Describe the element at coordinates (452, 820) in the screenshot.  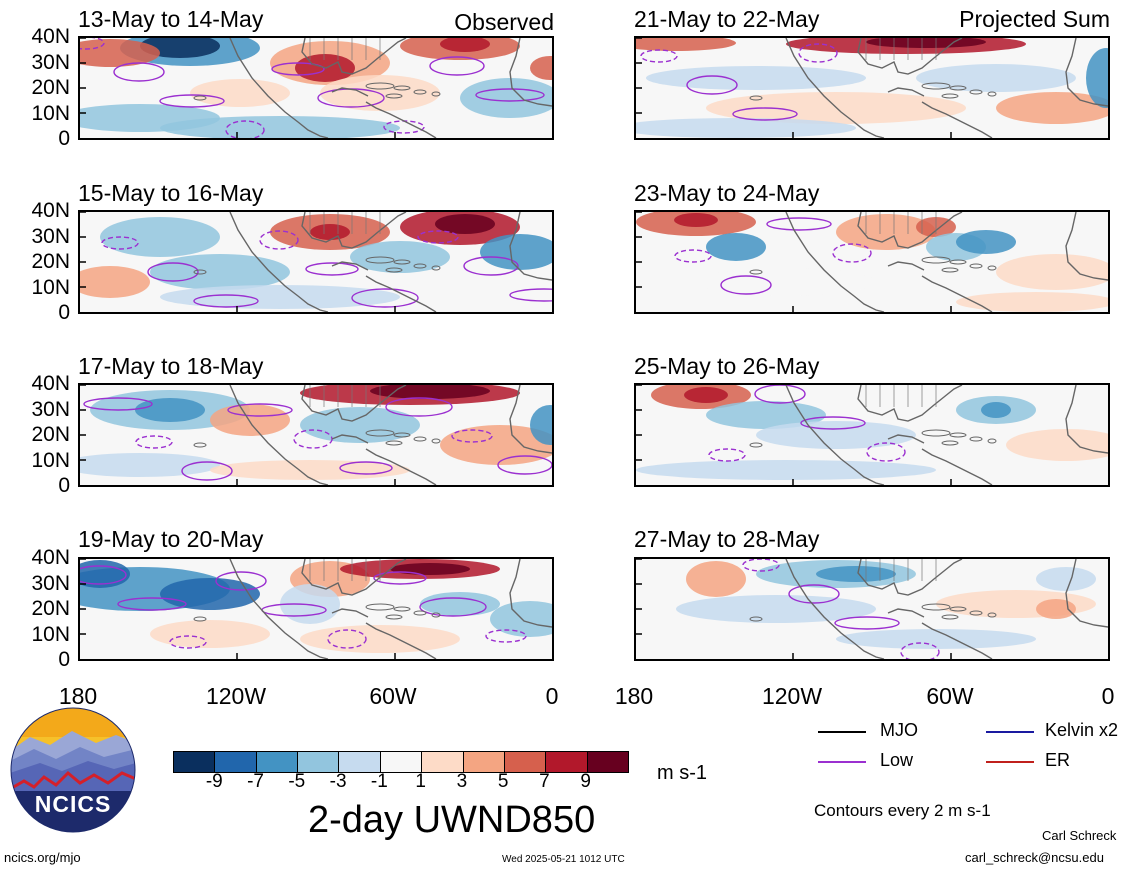
I see `colorbar-title: 2-day UWND850` at that location.